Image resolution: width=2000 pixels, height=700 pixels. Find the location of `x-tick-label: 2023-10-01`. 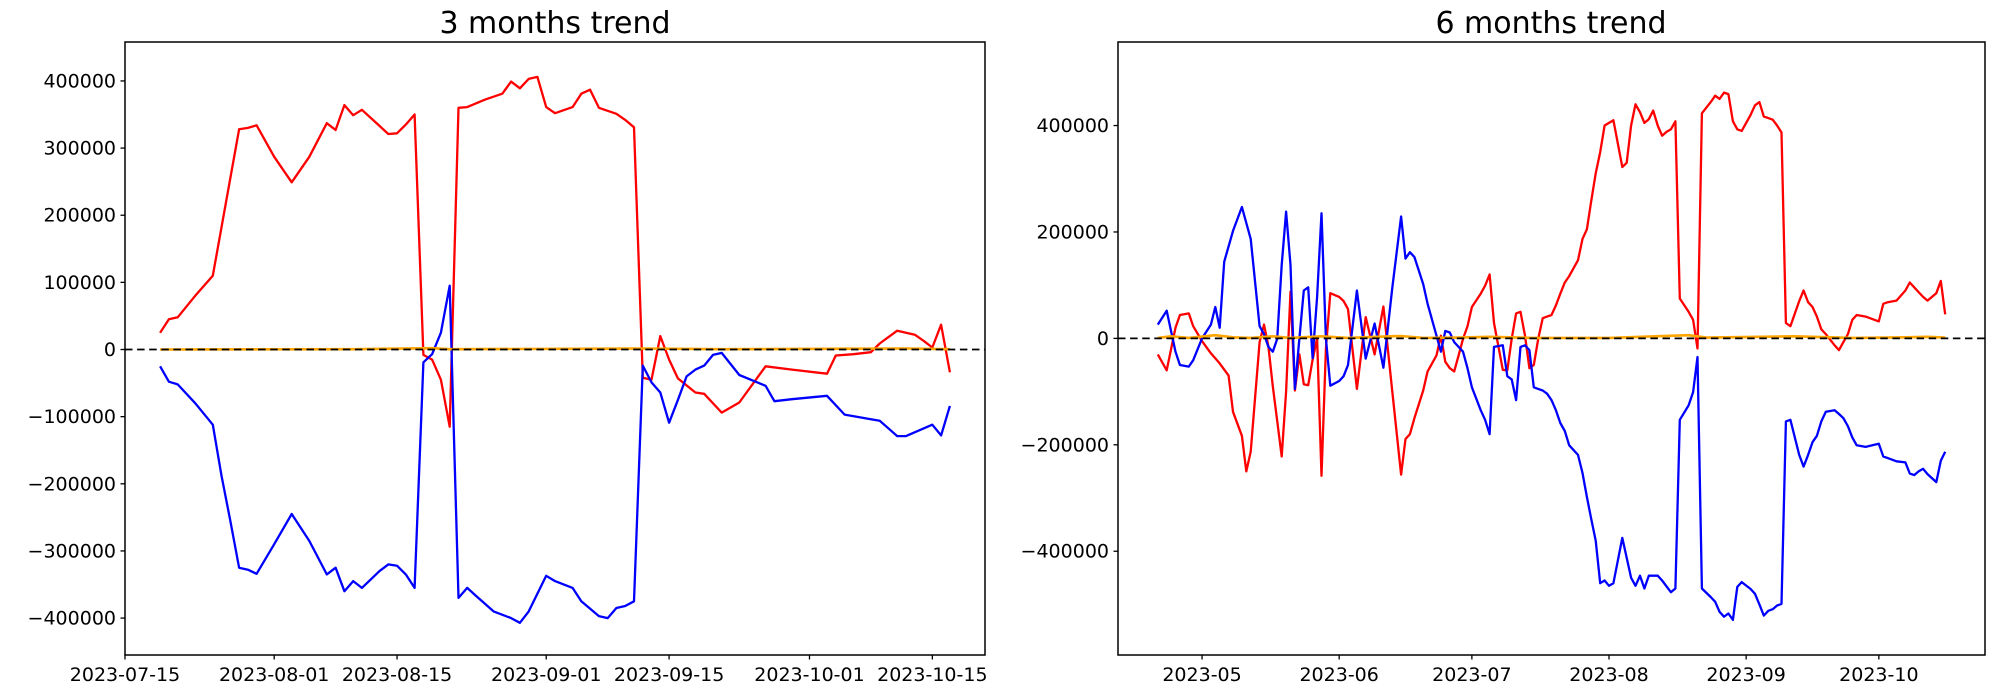

x-tick-label: 2023-10-01 is located at coordinates (809, 675).